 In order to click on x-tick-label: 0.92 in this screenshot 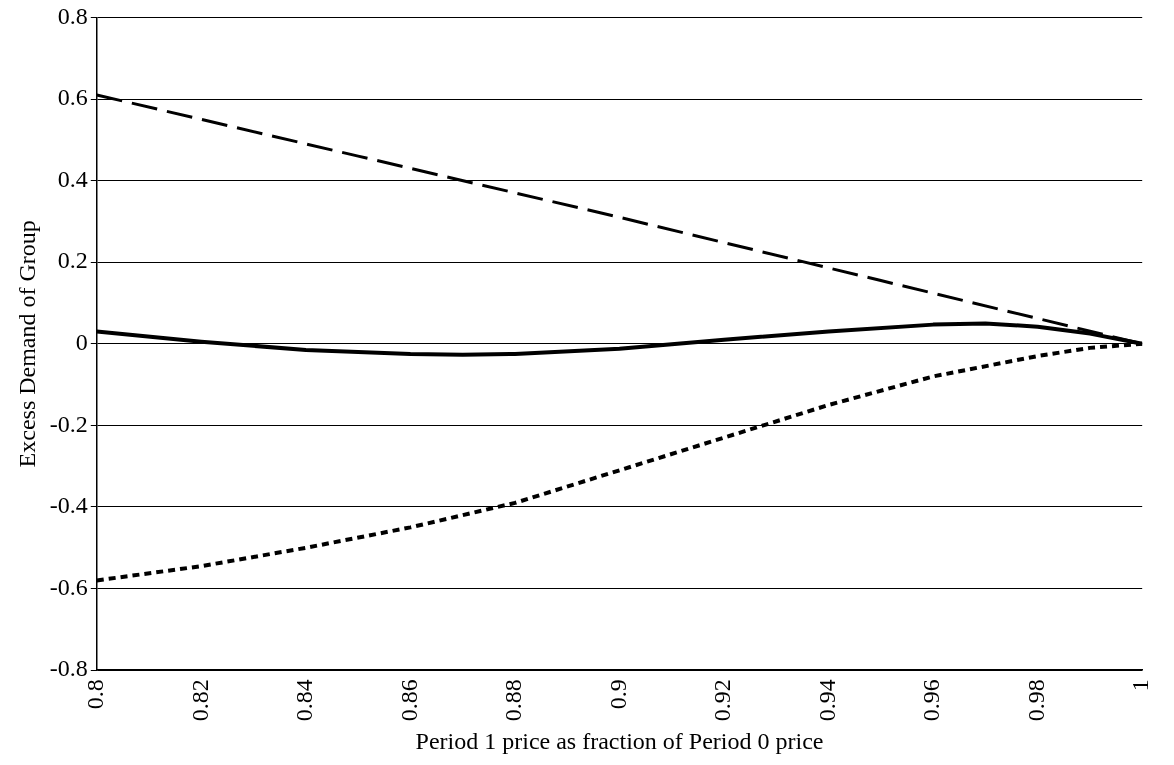, I will do `click(722, 700)`.